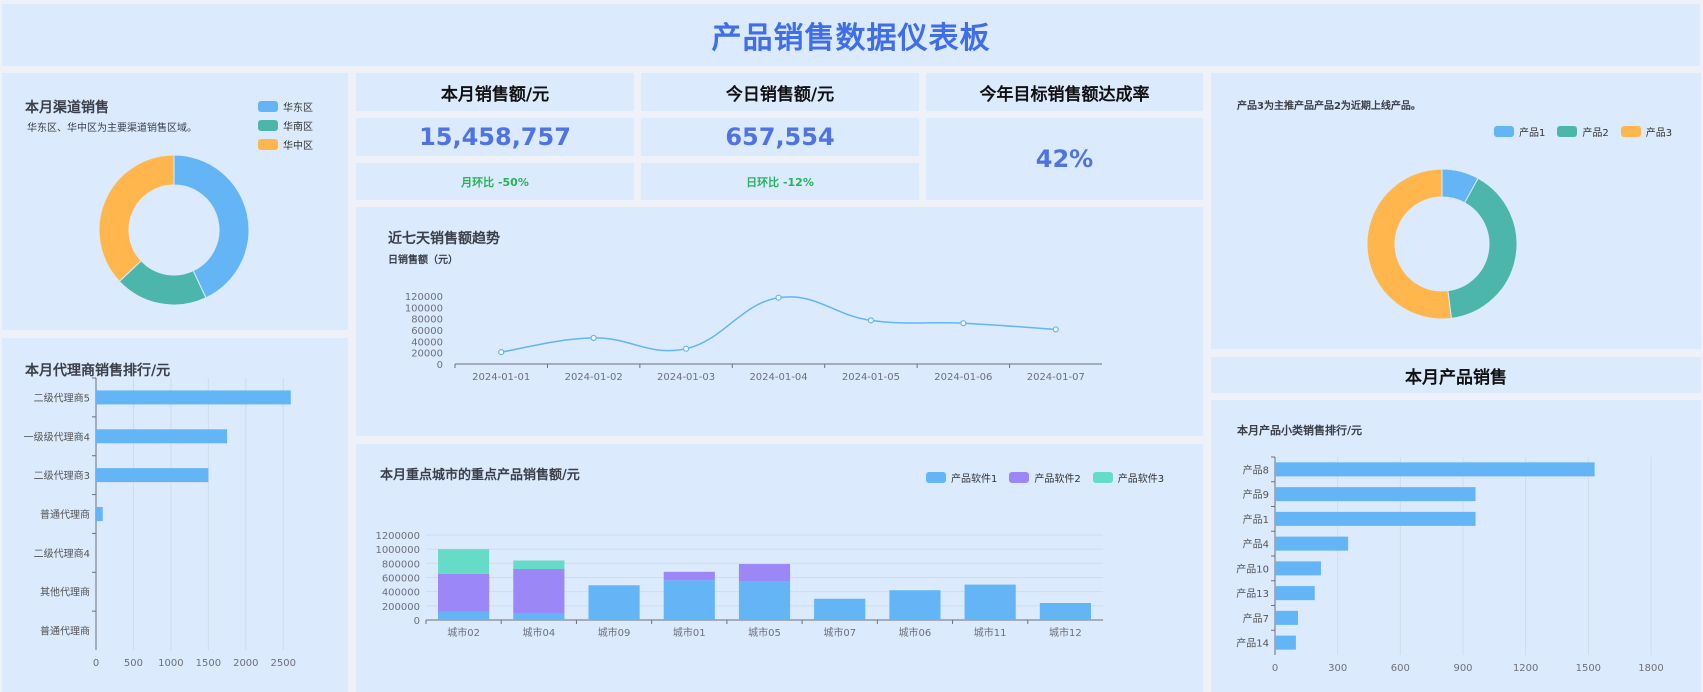 Image resolution: width=1703 pixels, height=692 pixels. I want to click on dealer-category-label: 二级代理商4, so click(62, 553).